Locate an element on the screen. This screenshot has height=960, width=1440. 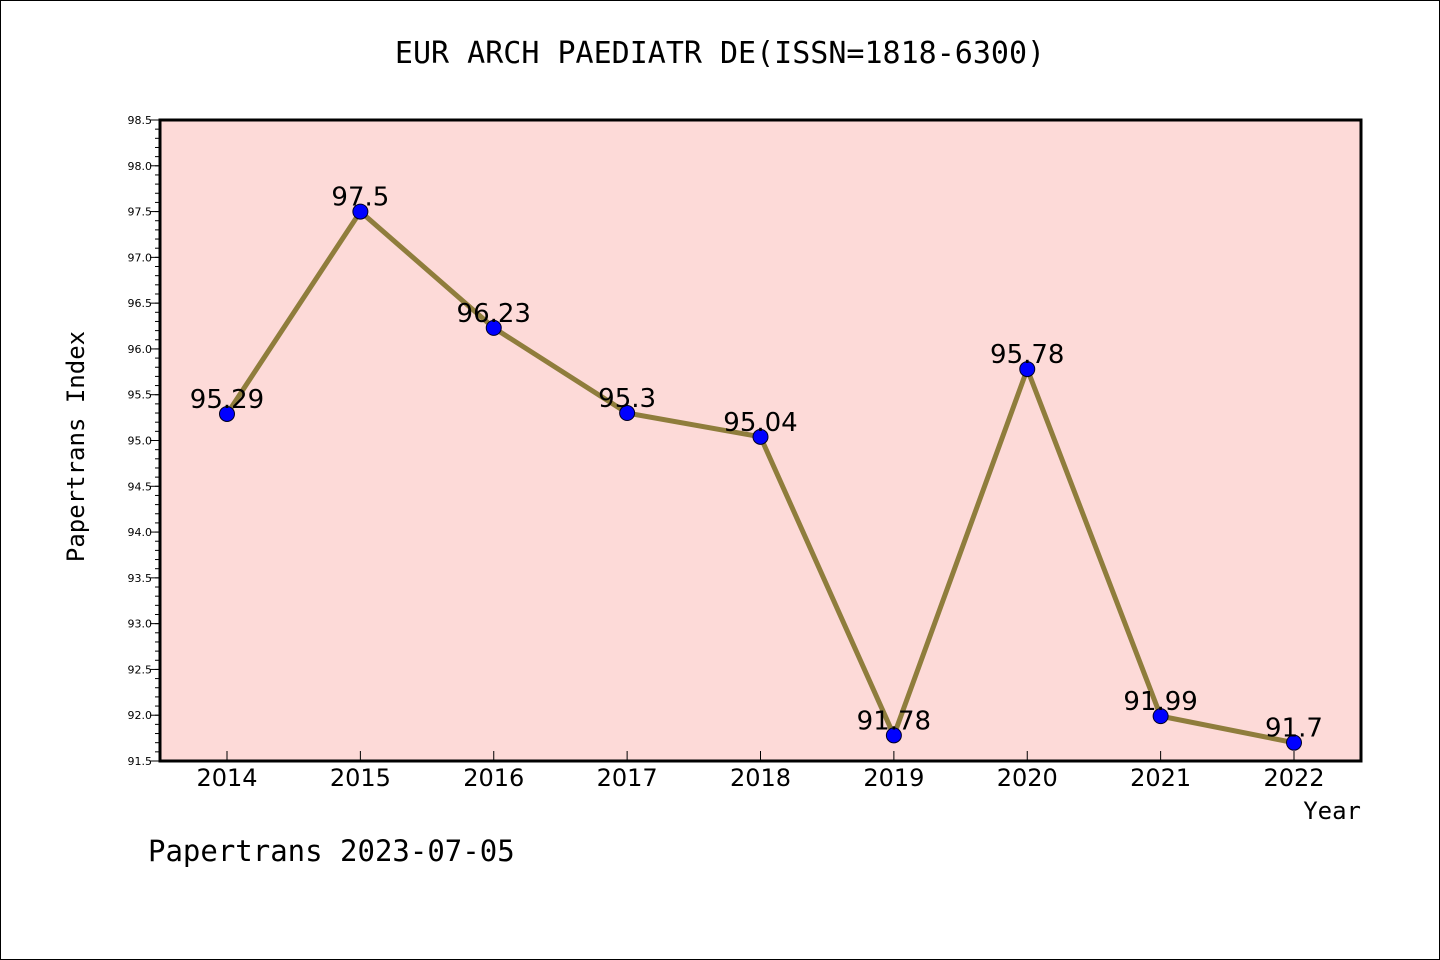
data-label: 91.7 is located at coordinates (1294, 729).